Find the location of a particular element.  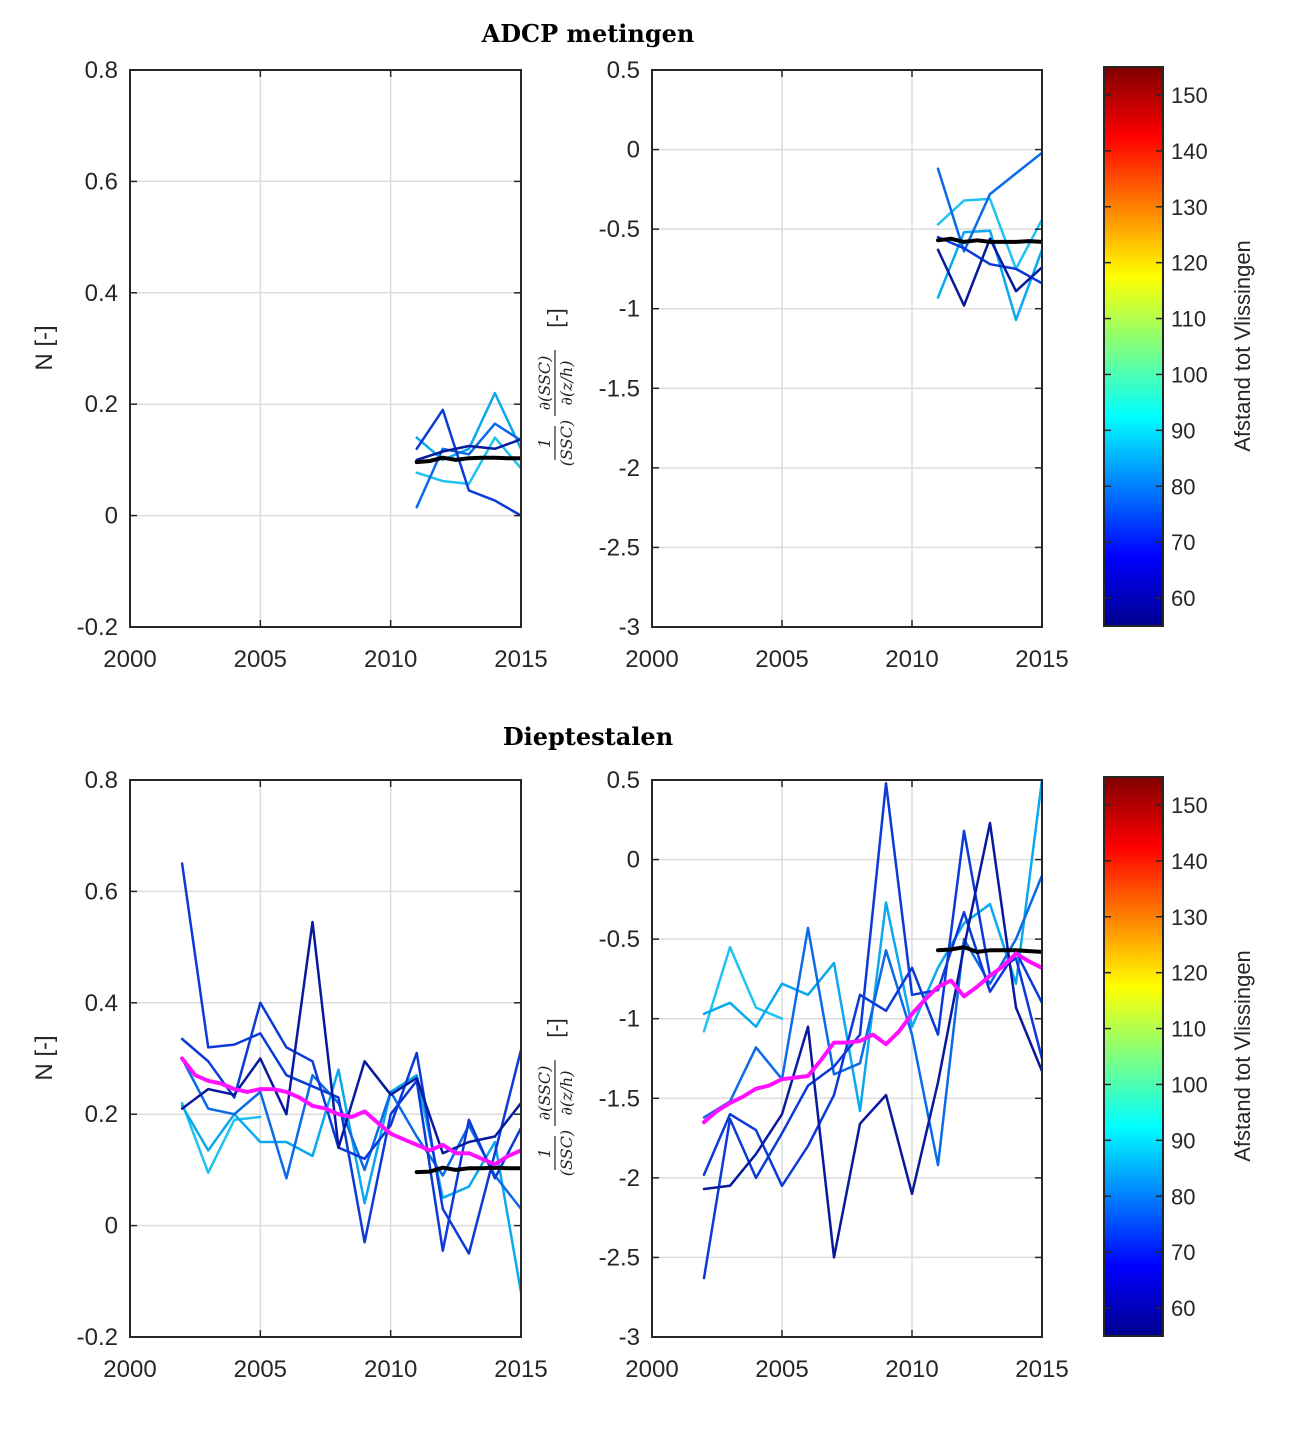

svg-text: ∂(z/h) is located at coordinates (566, 1093).